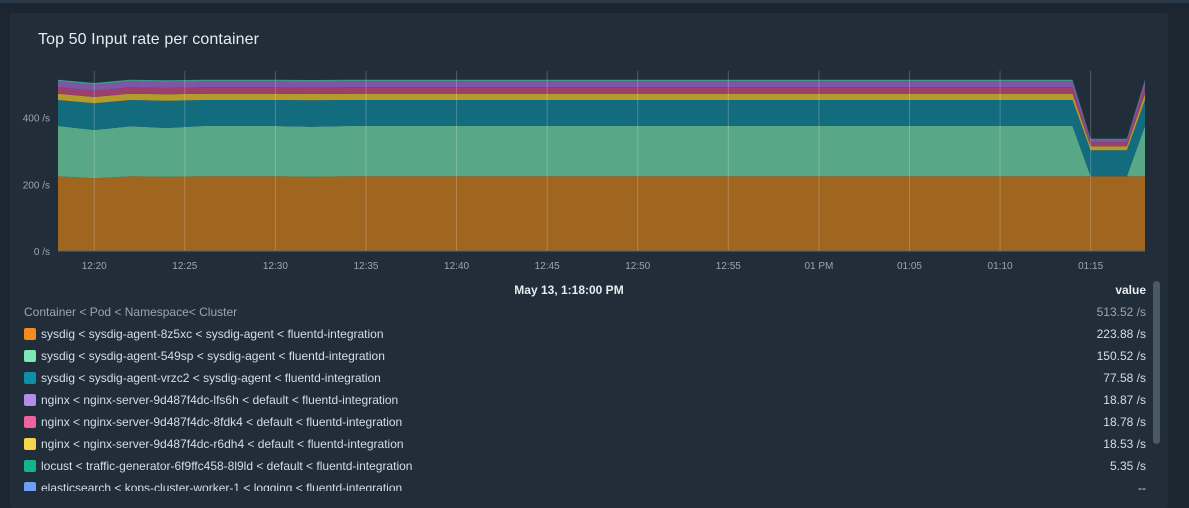 The height and width of the screenshot is (508, 1189). Describe the element at coordinates (1124, 444) in the screenshot. I see `legend-value: 18.53 /s` at that location.